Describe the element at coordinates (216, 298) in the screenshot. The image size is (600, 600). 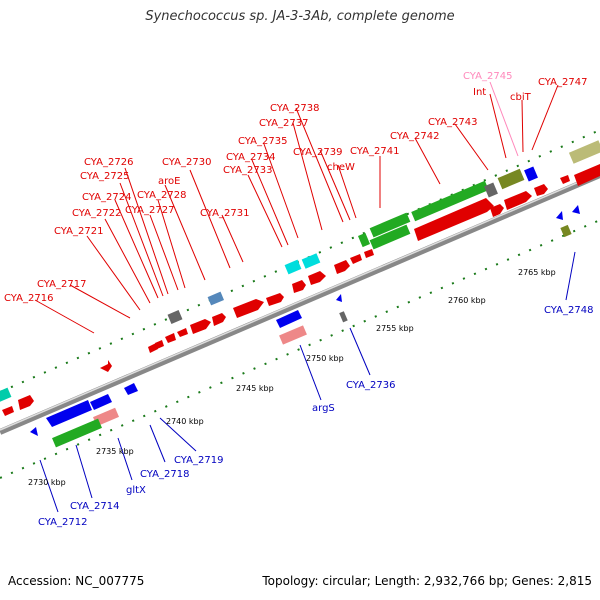
I see `gene-aroE` at that location.